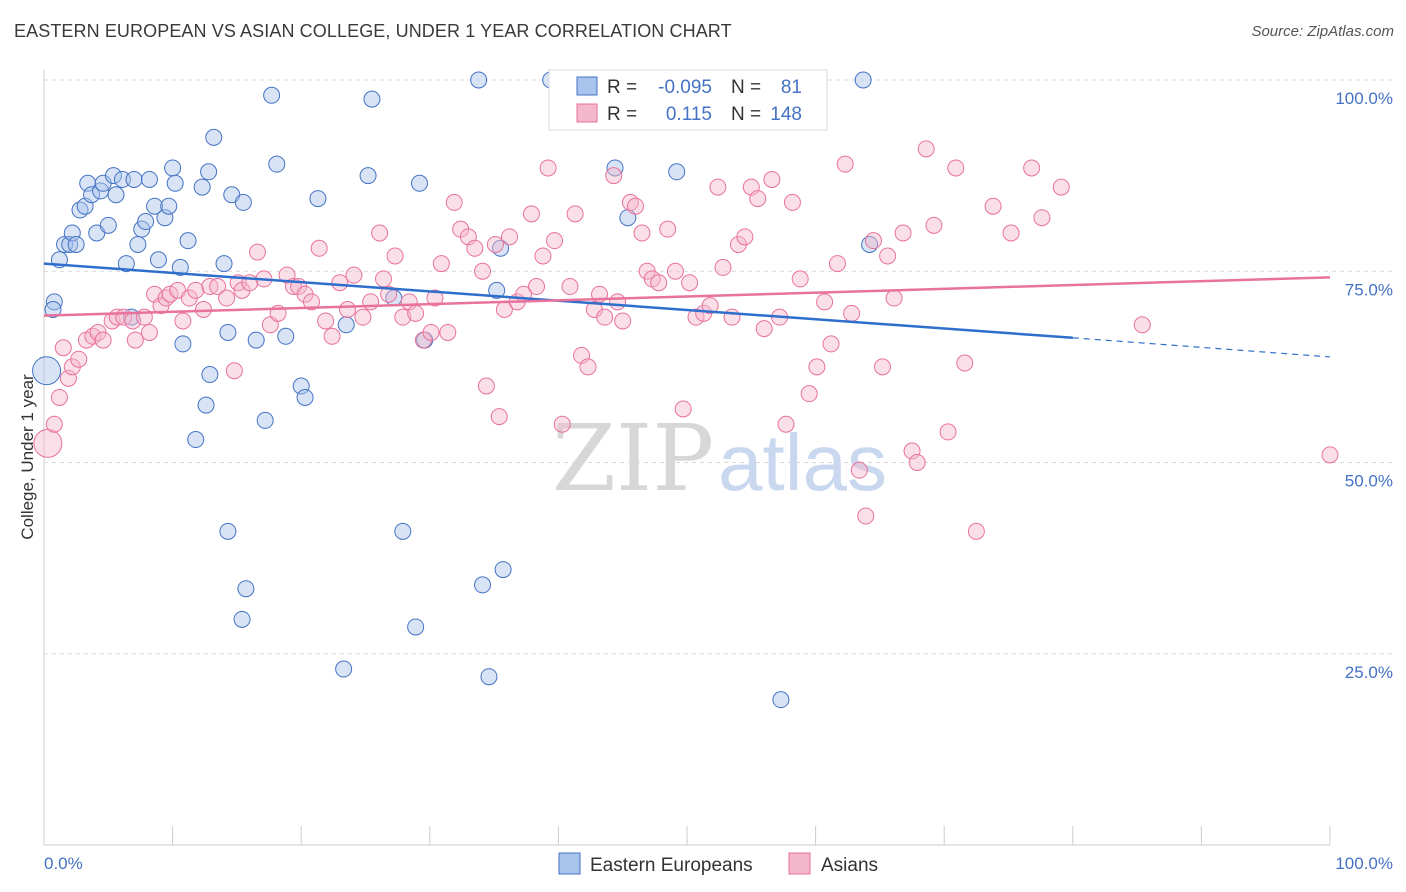 This screenshot has height=892, width=1406. What do you see at coordinates (1369, 481) in the screenshot?
I see `y-tick-label: 50.0%` at bounding box center [1369, 481].